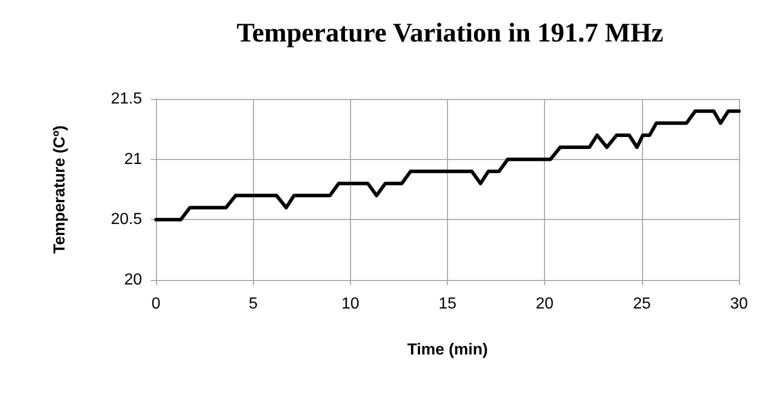 The width and height of the screenshot is (769, 402). Describe the element at coordinates (156, 304) in the screenshot. I see `x-tick-label: 0` at that location.